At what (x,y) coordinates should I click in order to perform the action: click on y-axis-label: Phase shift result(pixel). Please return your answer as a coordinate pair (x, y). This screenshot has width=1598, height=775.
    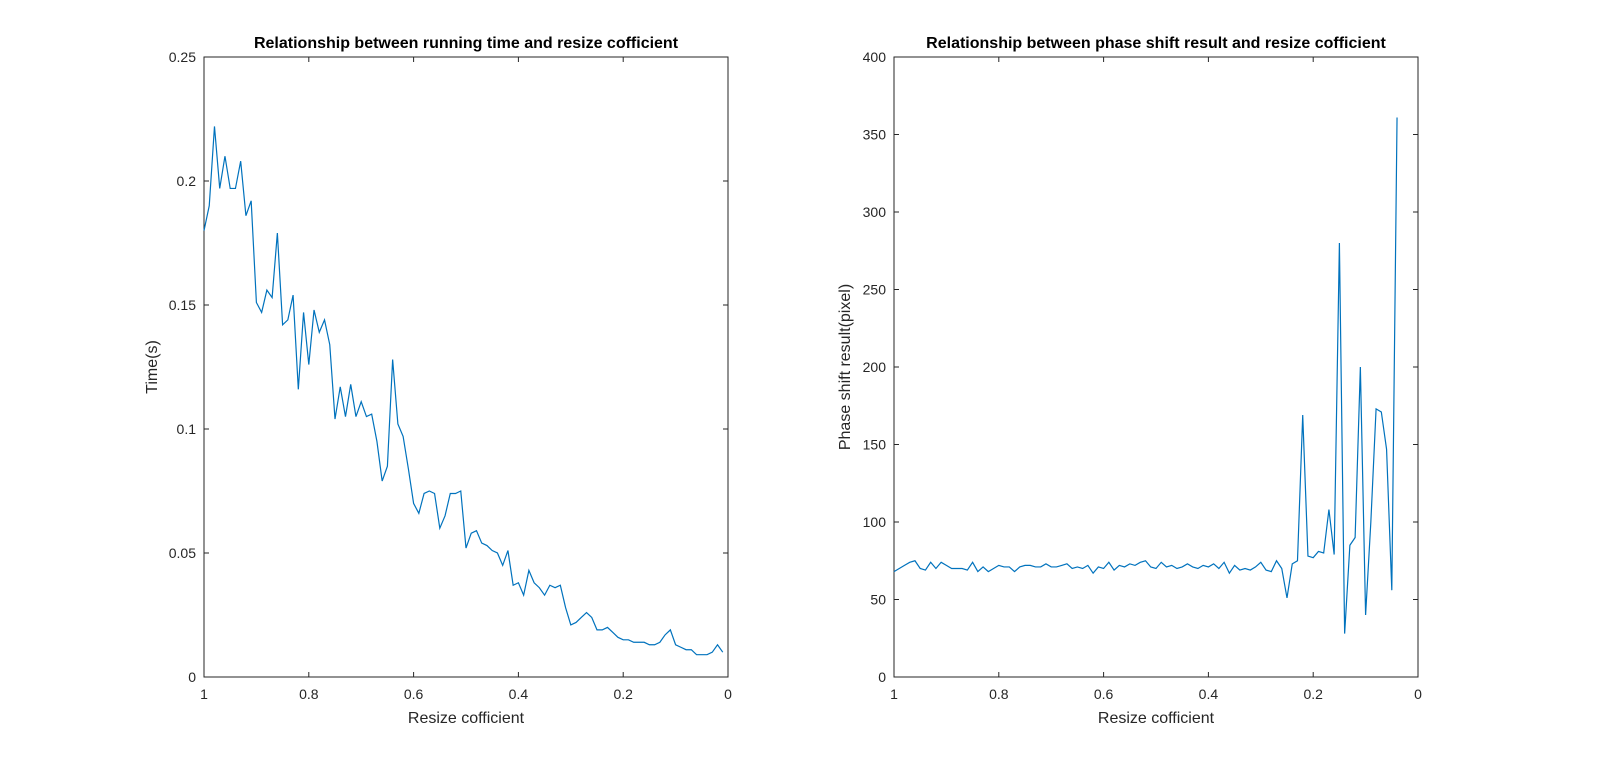
    Looking at the image, I should click on (845, 367).